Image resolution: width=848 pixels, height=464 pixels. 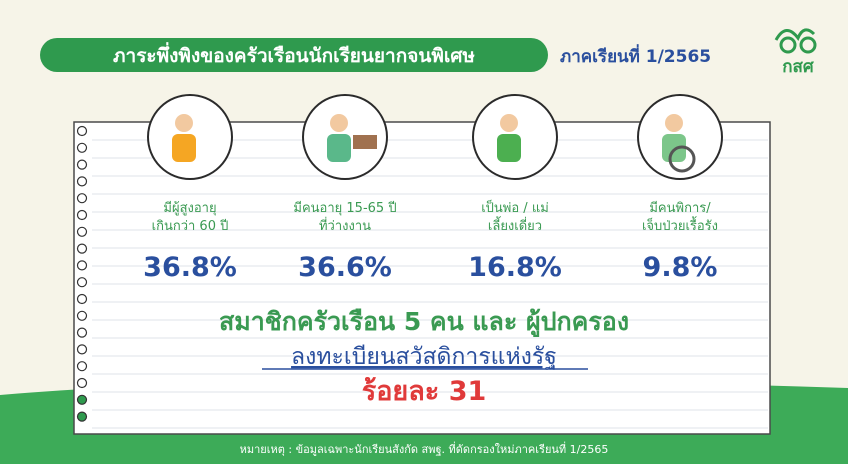 I want to click on stat-value: 36.8%, so click(x=190, y=267).